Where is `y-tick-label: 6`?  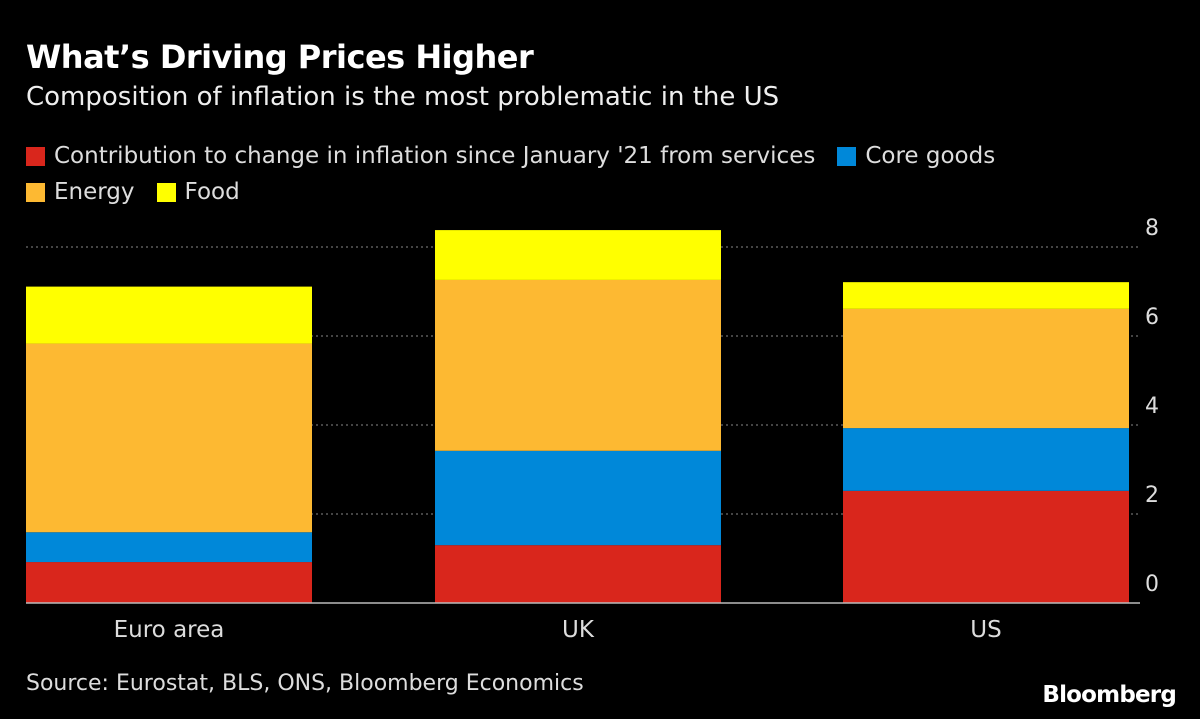 y-tick-label: 6 is located at coordinates (1152, 317).